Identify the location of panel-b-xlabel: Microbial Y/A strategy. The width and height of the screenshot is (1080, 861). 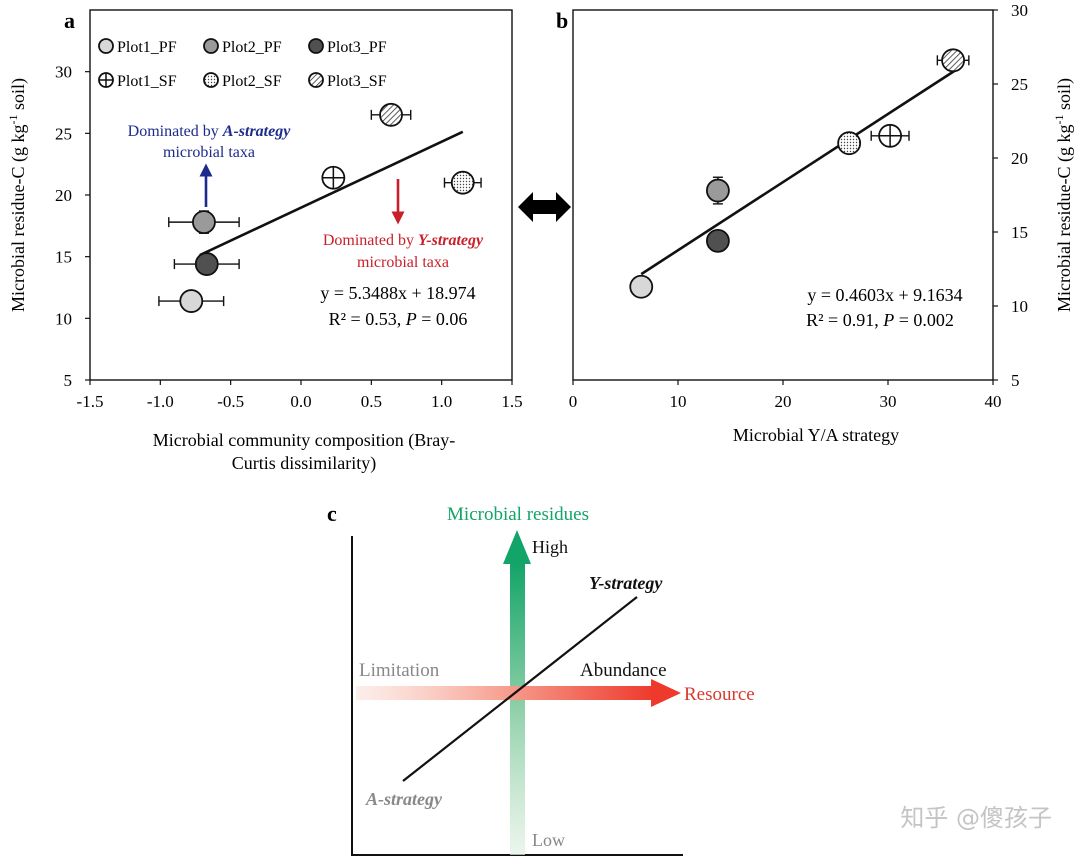
(816, 435).